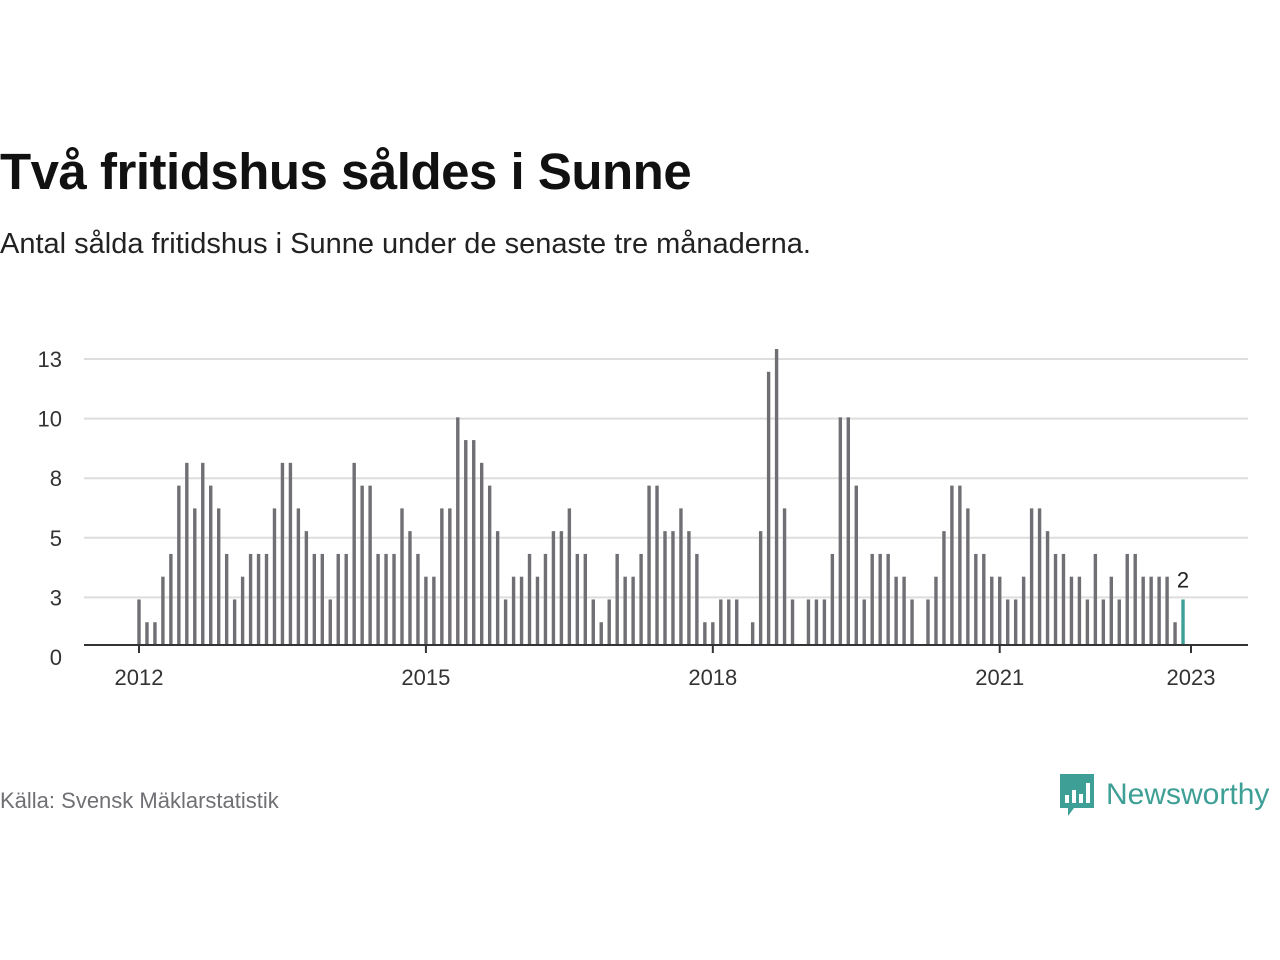 The image size is (1280, 960). I want to click on y-tick-label: 8, so click(56, 478).